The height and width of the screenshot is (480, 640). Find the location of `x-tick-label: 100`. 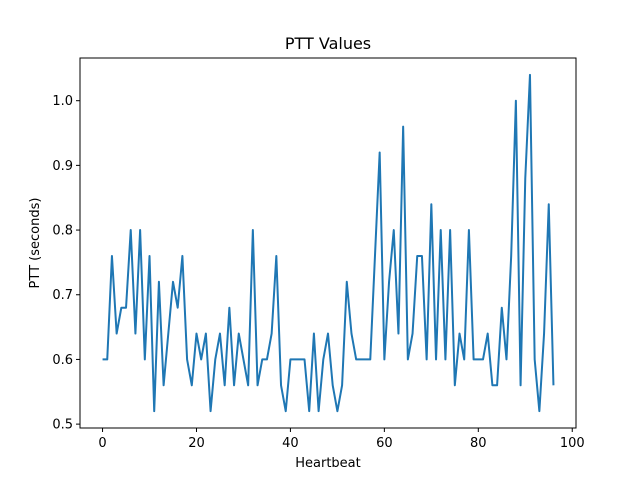

x-tick-label: 100 is located at coordinates (572, 443).